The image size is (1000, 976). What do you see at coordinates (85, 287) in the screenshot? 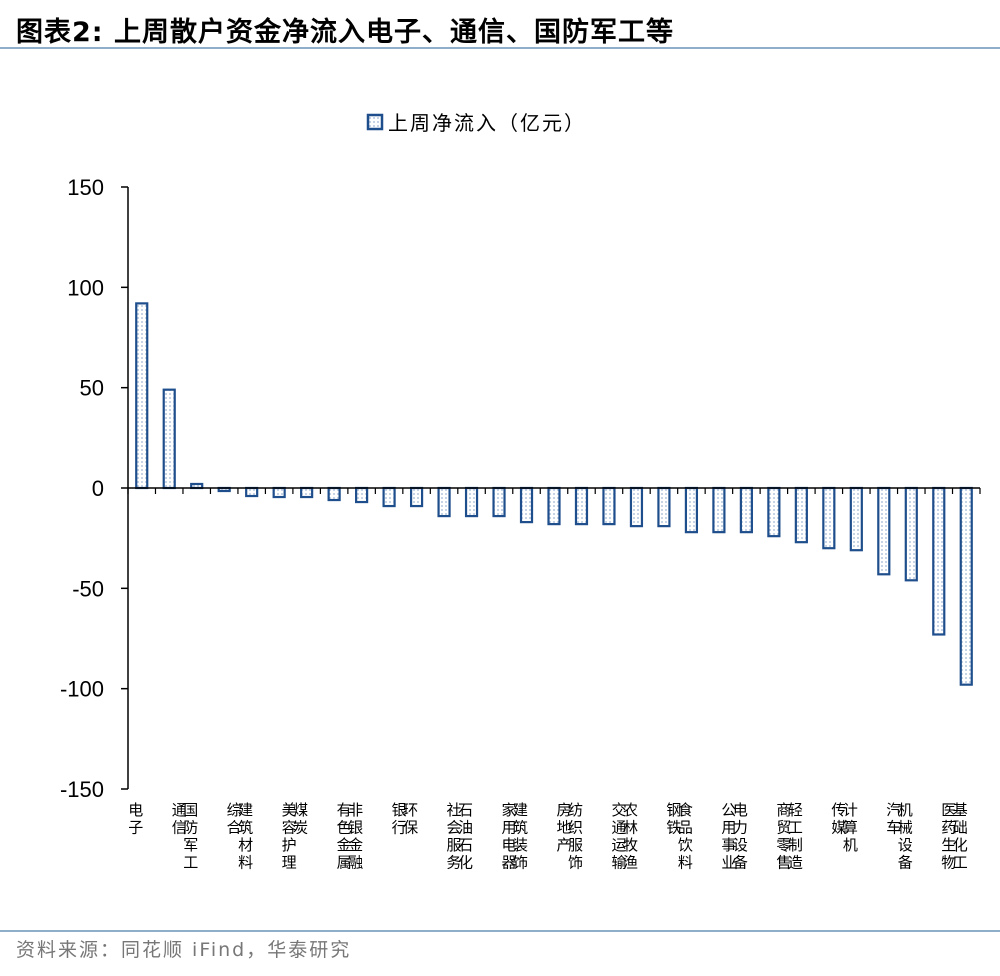
I see `y-tick-label: 100` at bounding box center [85, 287].